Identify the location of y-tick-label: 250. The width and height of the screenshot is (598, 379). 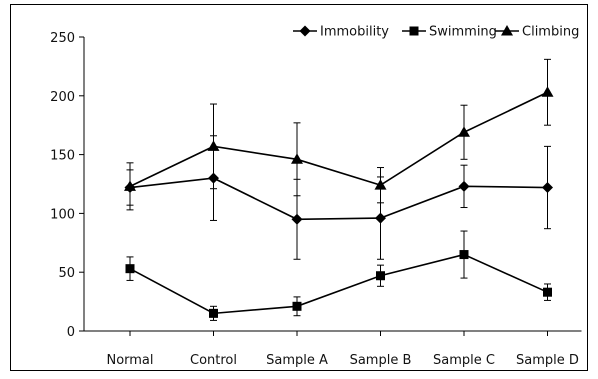
(62, 38).